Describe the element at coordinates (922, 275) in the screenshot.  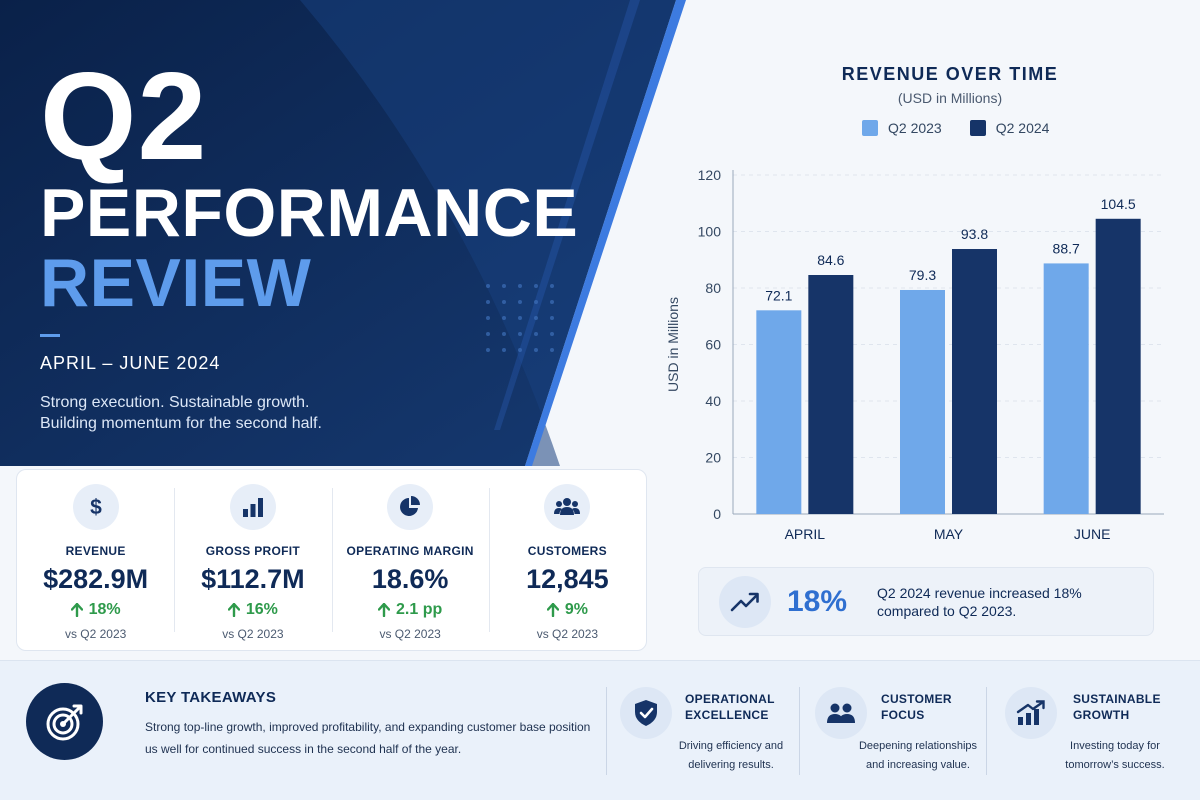
I see `data-label: 79.3` at that location.